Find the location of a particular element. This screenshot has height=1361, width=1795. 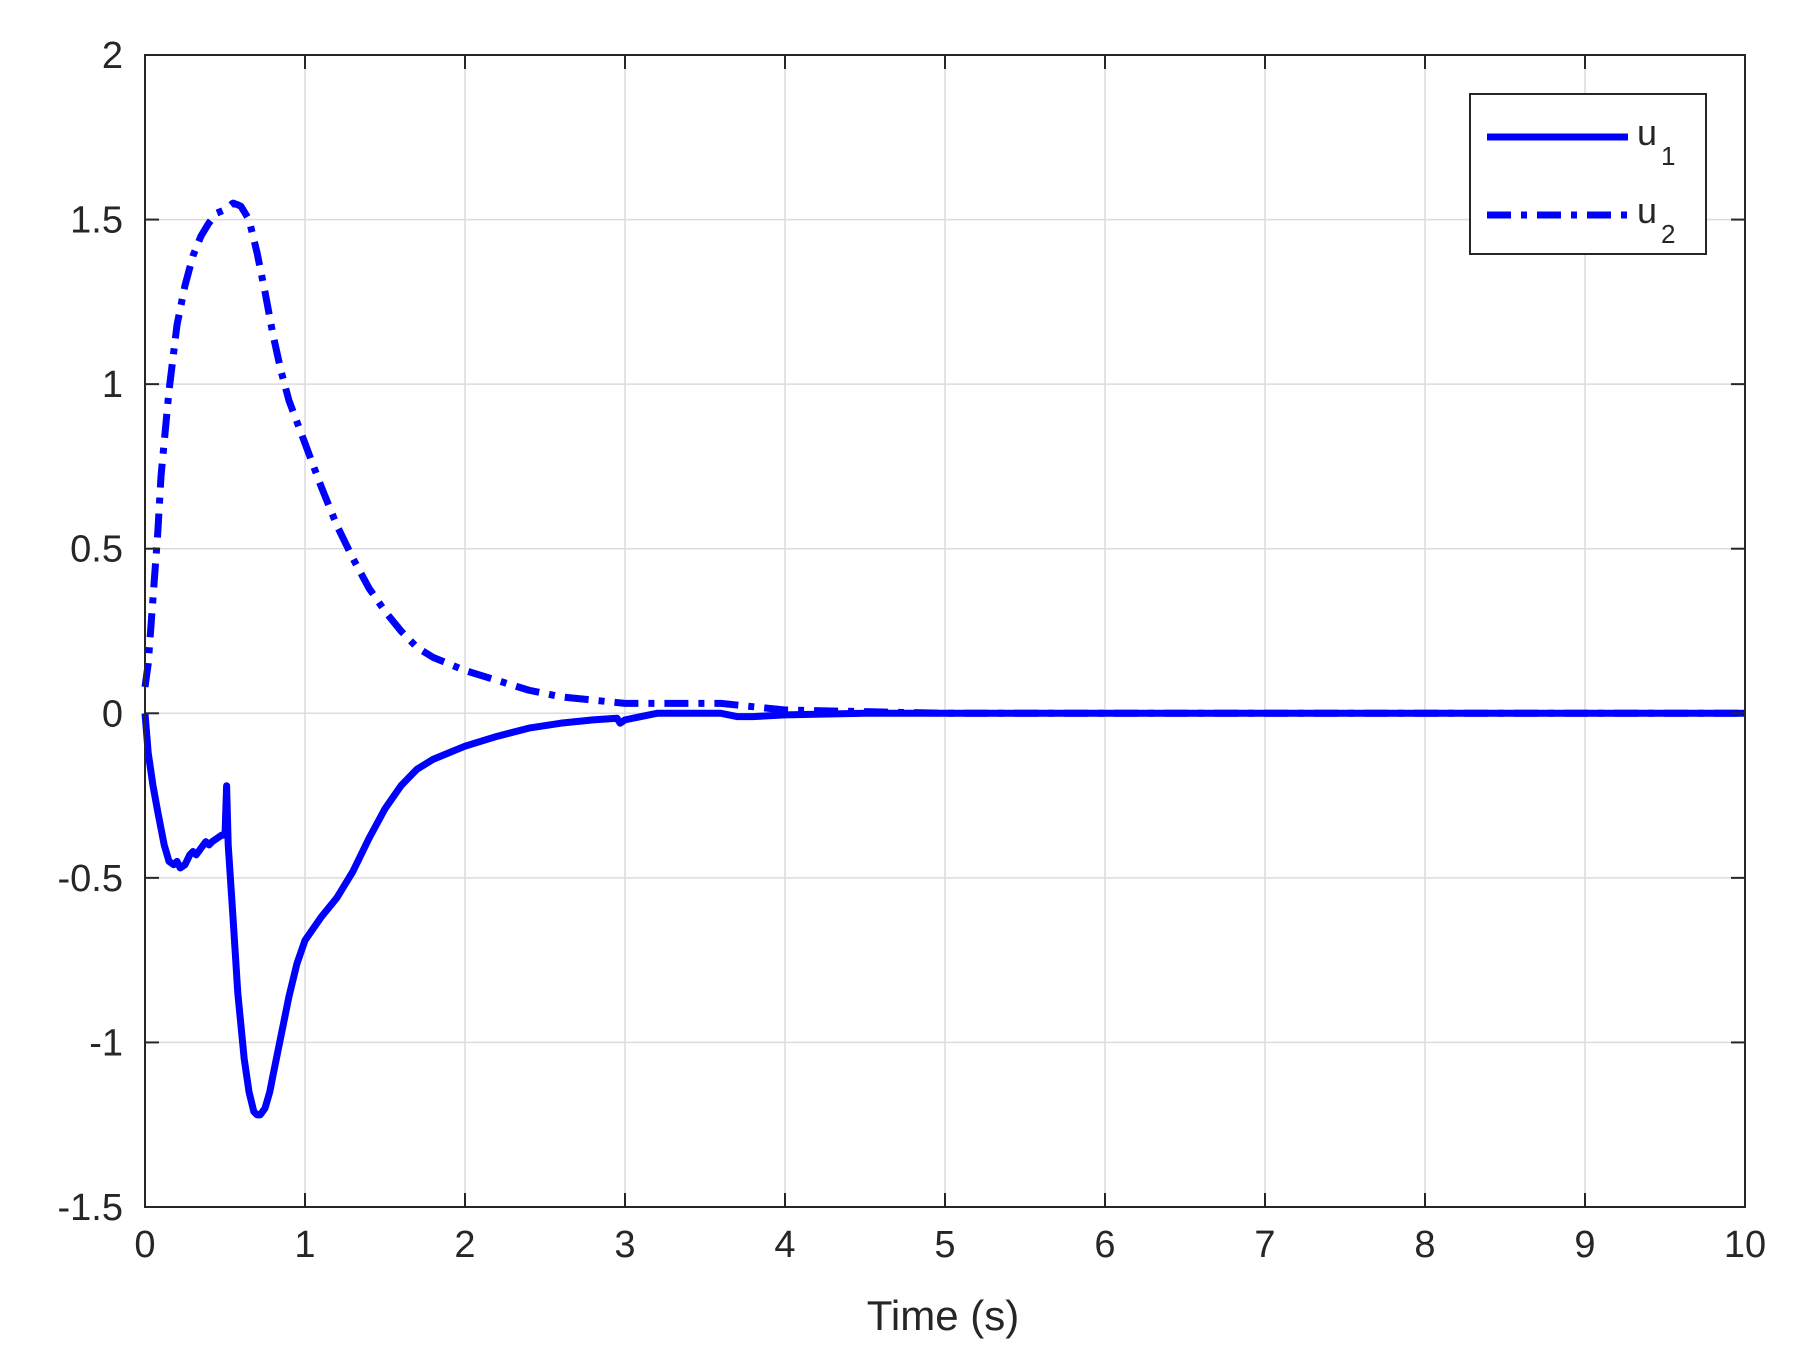

x-tick-label: 2 is located at coordinates (464, 1245).